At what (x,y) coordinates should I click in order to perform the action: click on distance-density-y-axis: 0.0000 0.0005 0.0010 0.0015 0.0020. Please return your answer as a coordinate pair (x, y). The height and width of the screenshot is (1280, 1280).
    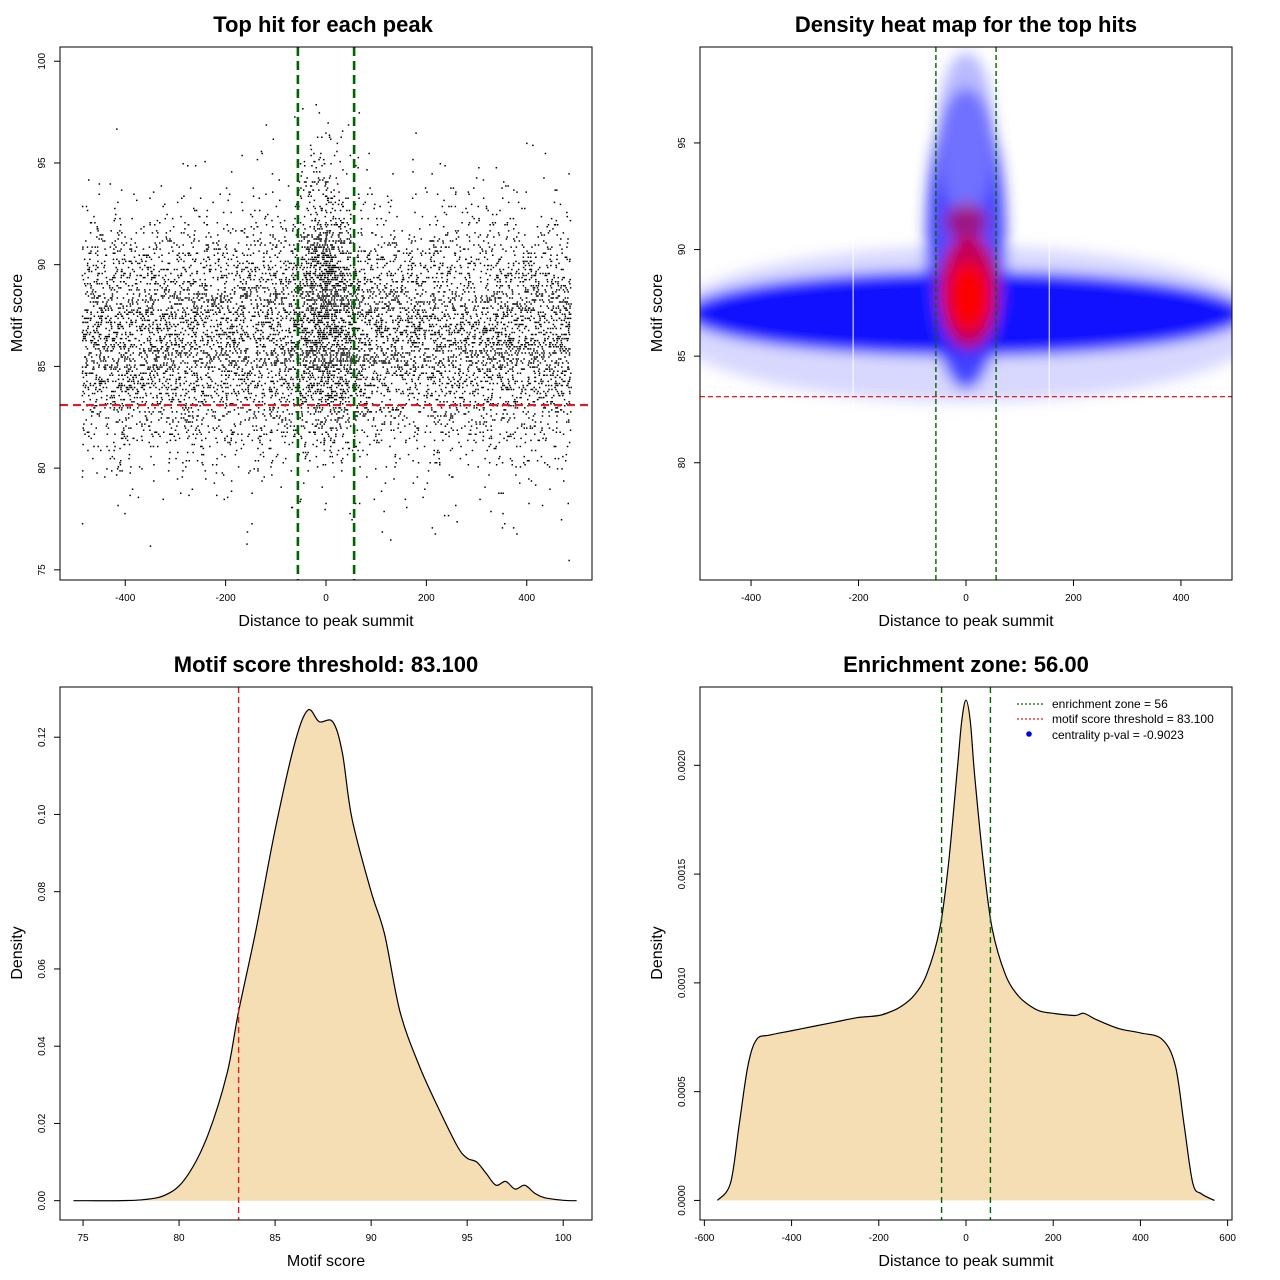
    Looking at the image, I should click on (688, 983).